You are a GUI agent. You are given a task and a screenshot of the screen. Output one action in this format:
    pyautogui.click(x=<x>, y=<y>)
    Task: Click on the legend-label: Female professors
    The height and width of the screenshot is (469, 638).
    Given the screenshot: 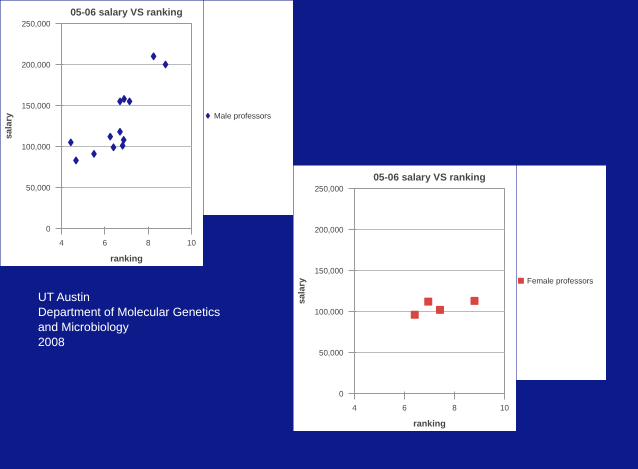 What is the action you would take?
    pyautogui.click(x=560, y=281)
    